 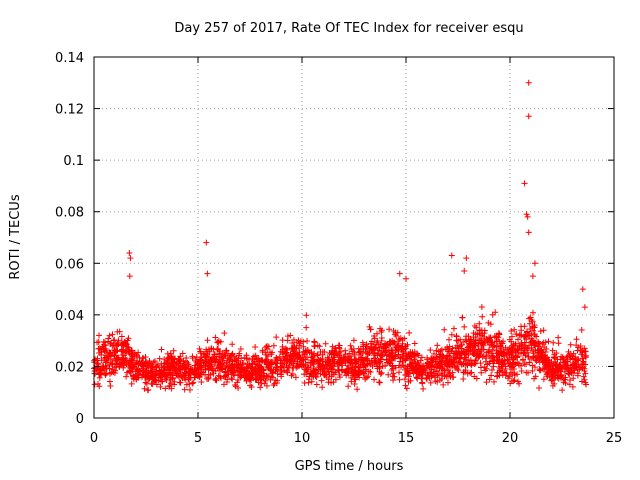 What do you see at coordinates (406, 438) in the screenshot?
I see `x-tick-label: 15` at bounding box center [406, 438].